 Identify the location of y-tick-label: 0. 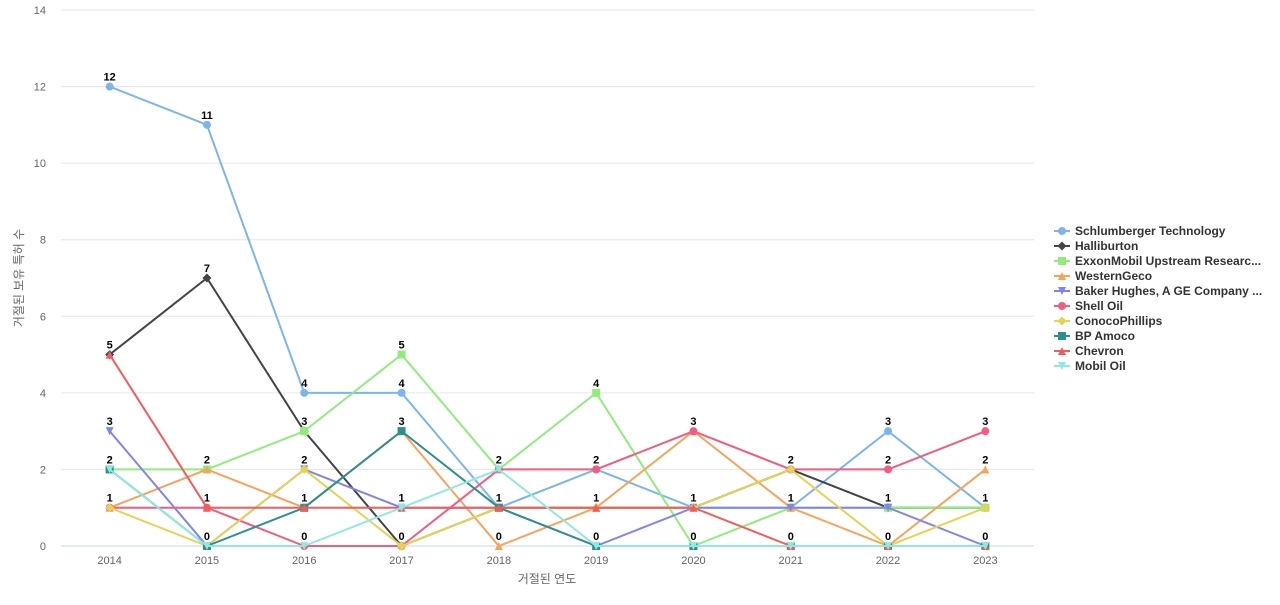
(43, 547).